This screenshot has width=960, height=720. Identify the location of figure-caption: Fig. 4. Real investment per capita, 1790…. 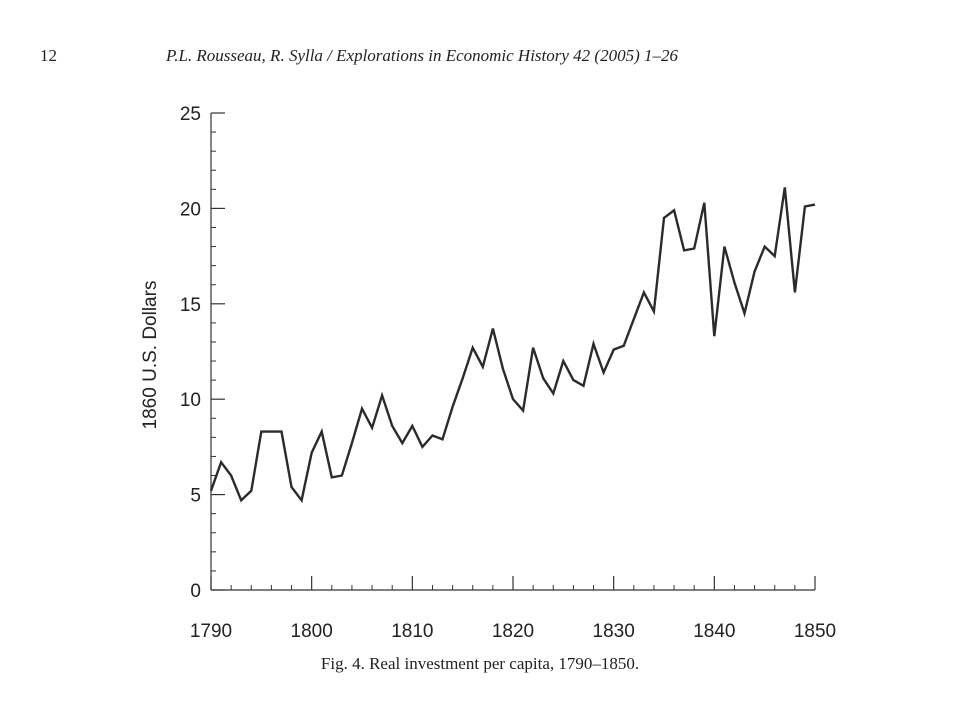
(480, 663).